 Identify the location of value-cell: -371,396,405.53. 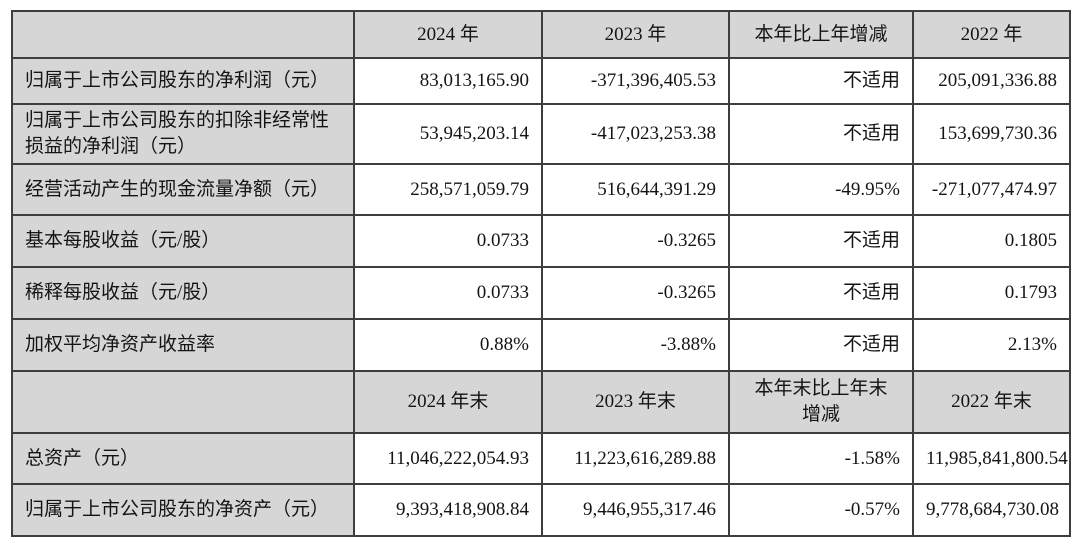
(635, 81).